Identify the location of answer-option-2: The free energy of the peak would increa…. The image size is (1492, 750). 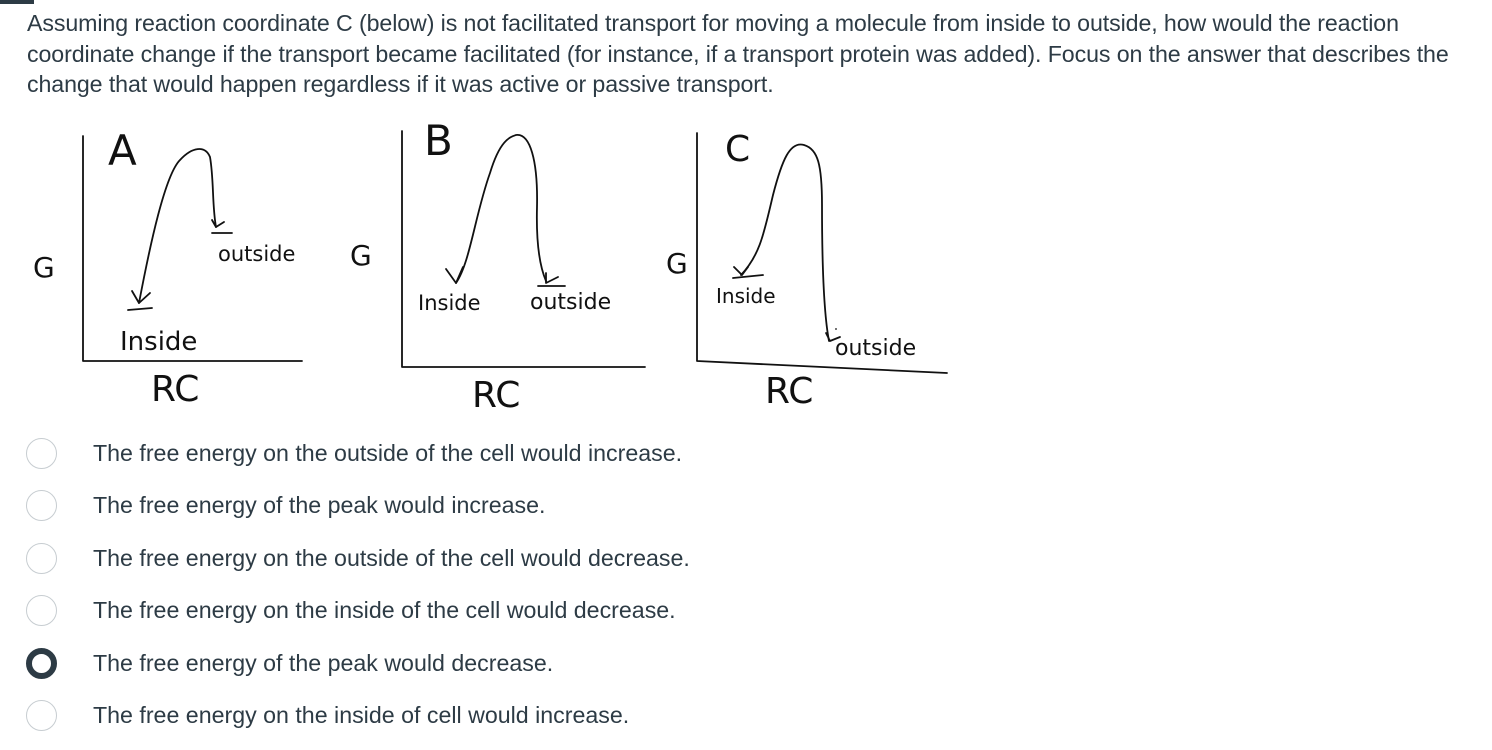
(476, 506).